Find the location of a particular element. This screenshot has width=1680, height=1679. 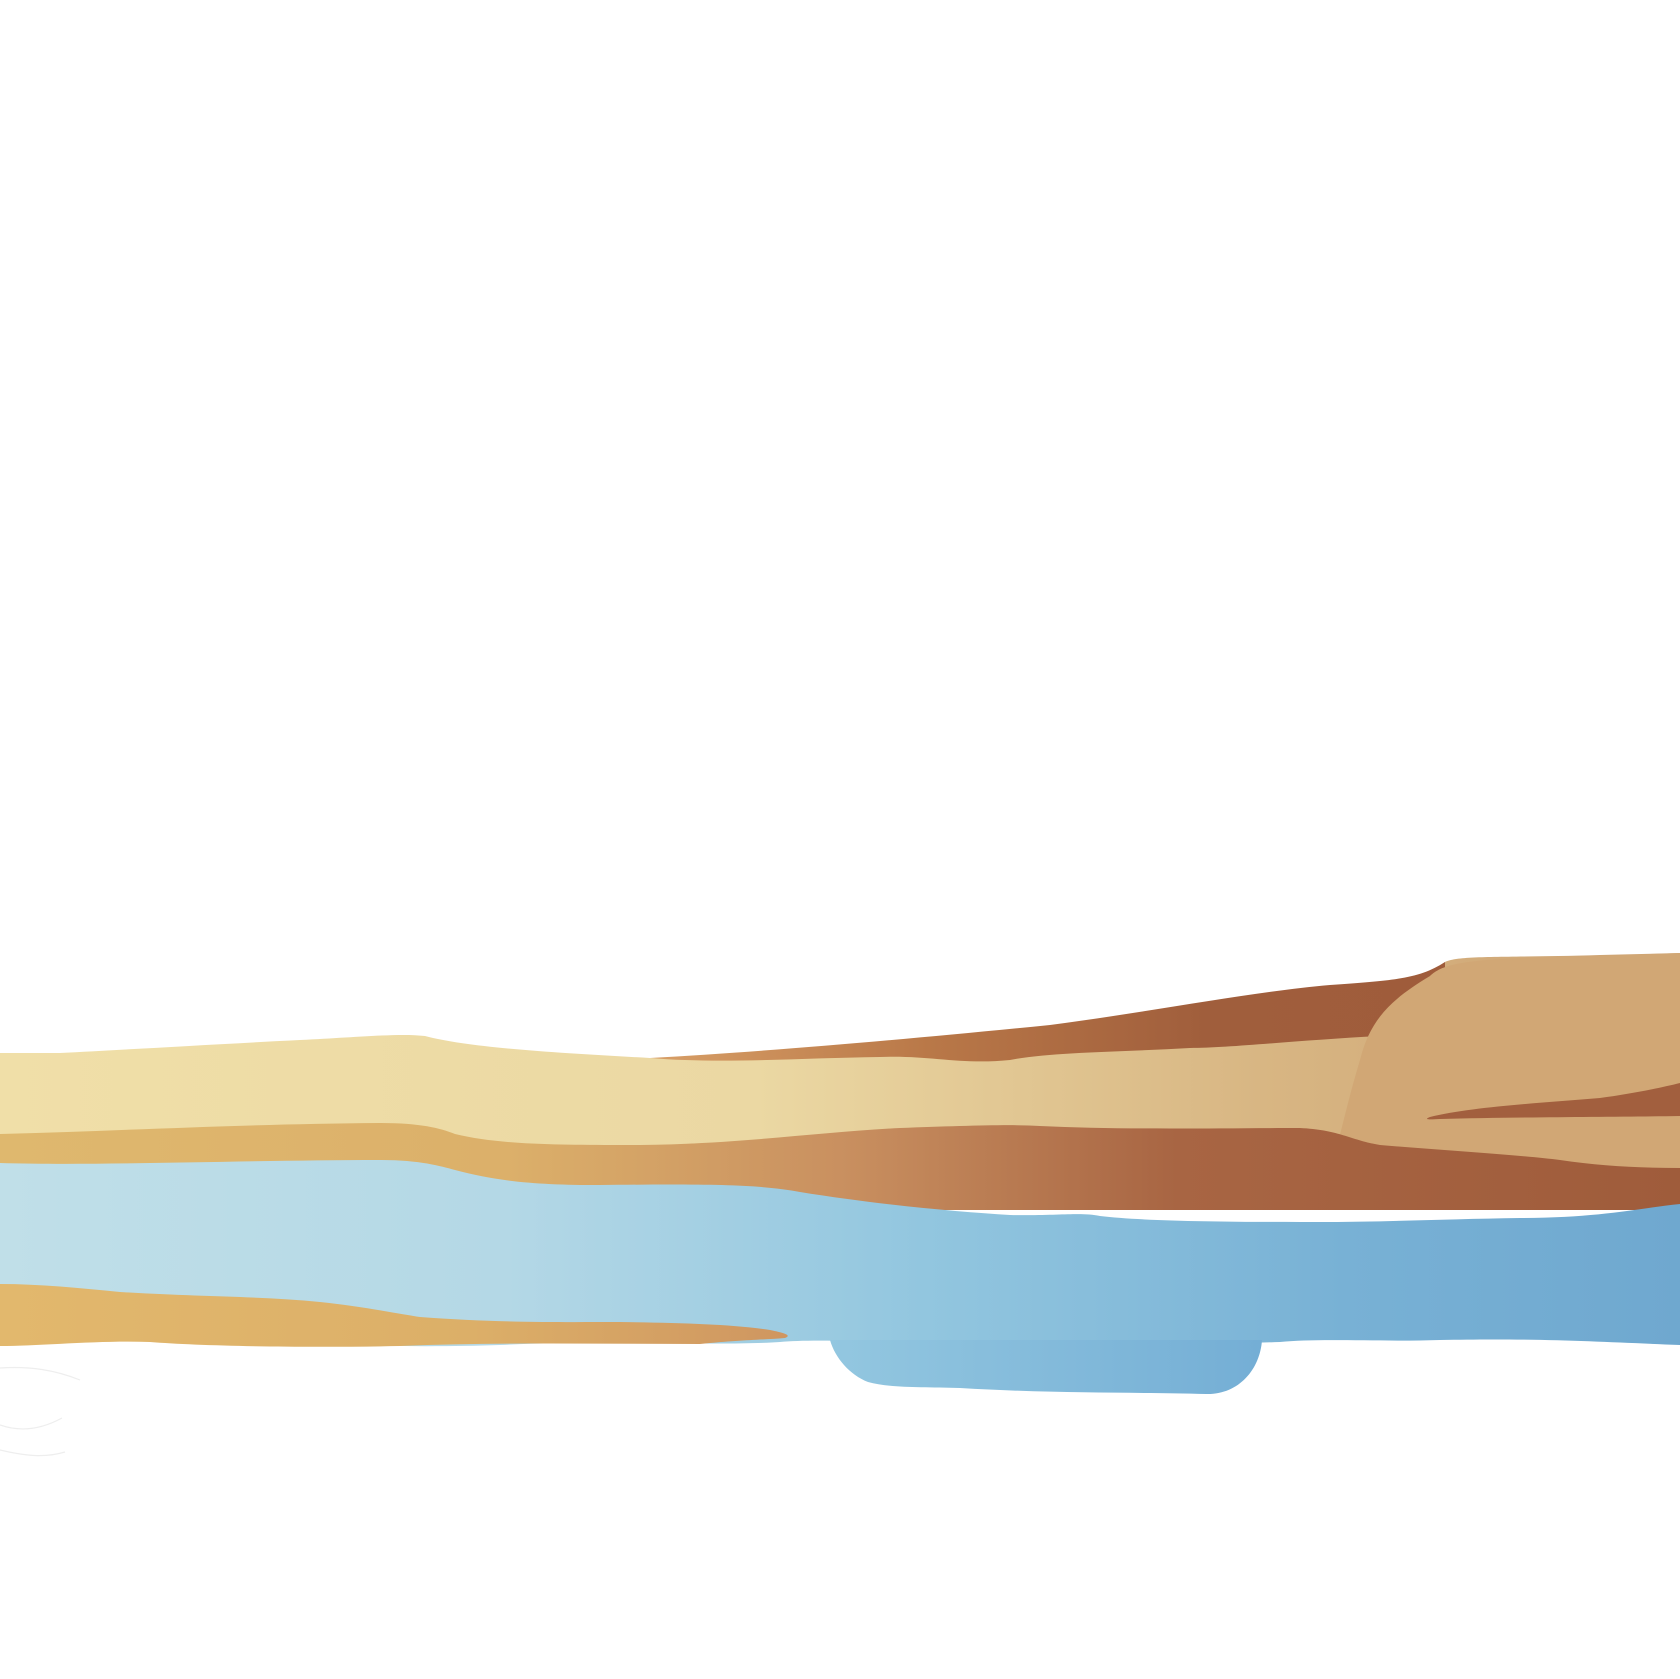

rust-lens is located at coordinates (1553, 1101).